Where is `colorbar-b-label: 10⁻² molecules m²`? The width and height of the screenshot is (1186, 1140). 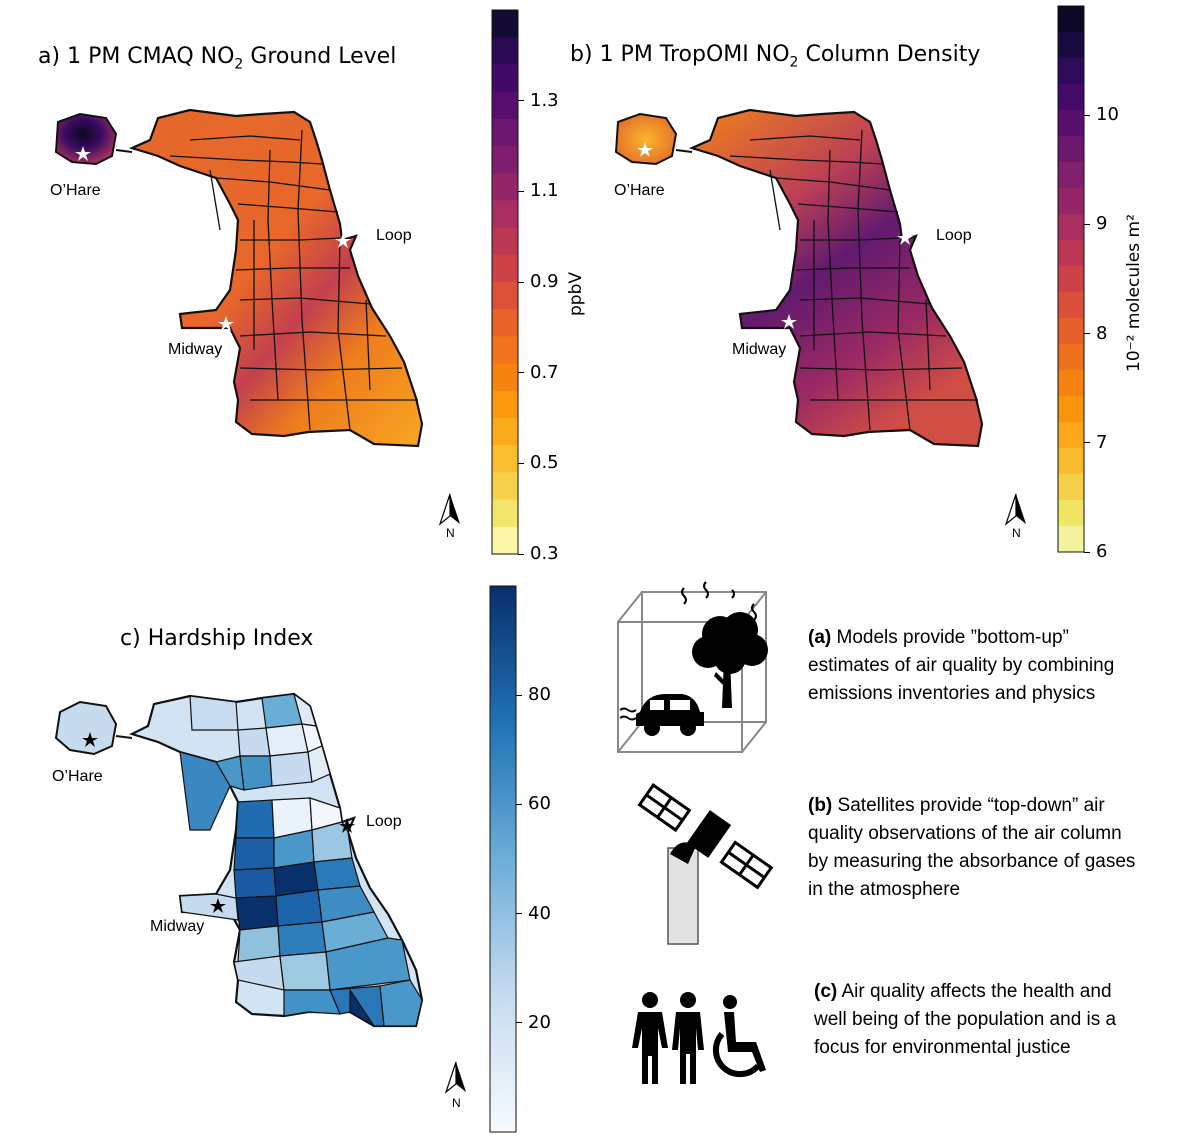
colorbar-b-label: 10⁻² molecules m² is located at coordinates (1134, 293).